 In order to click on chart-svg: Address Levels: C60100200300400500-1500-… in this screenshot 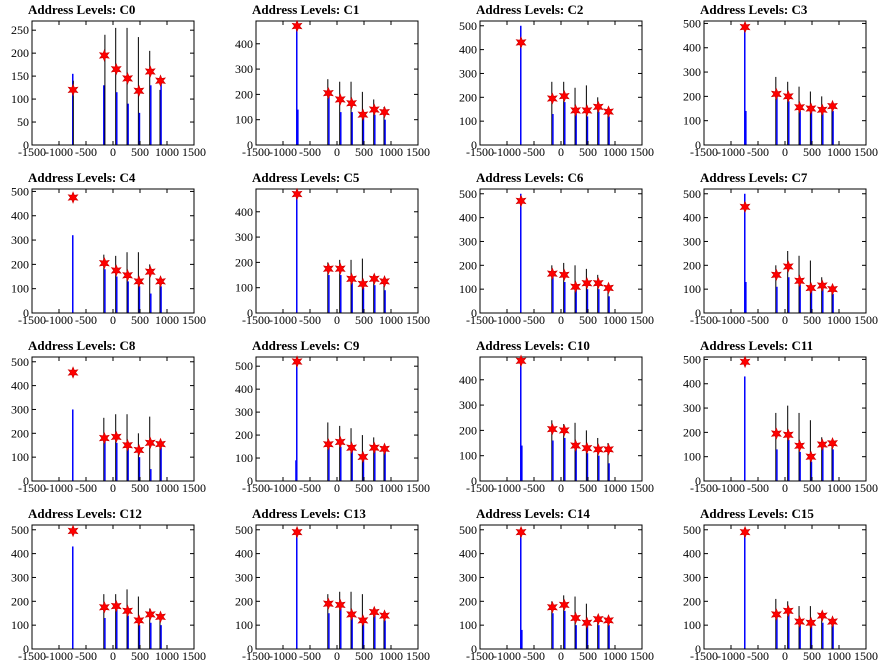, I will do `click(556, 248)`.